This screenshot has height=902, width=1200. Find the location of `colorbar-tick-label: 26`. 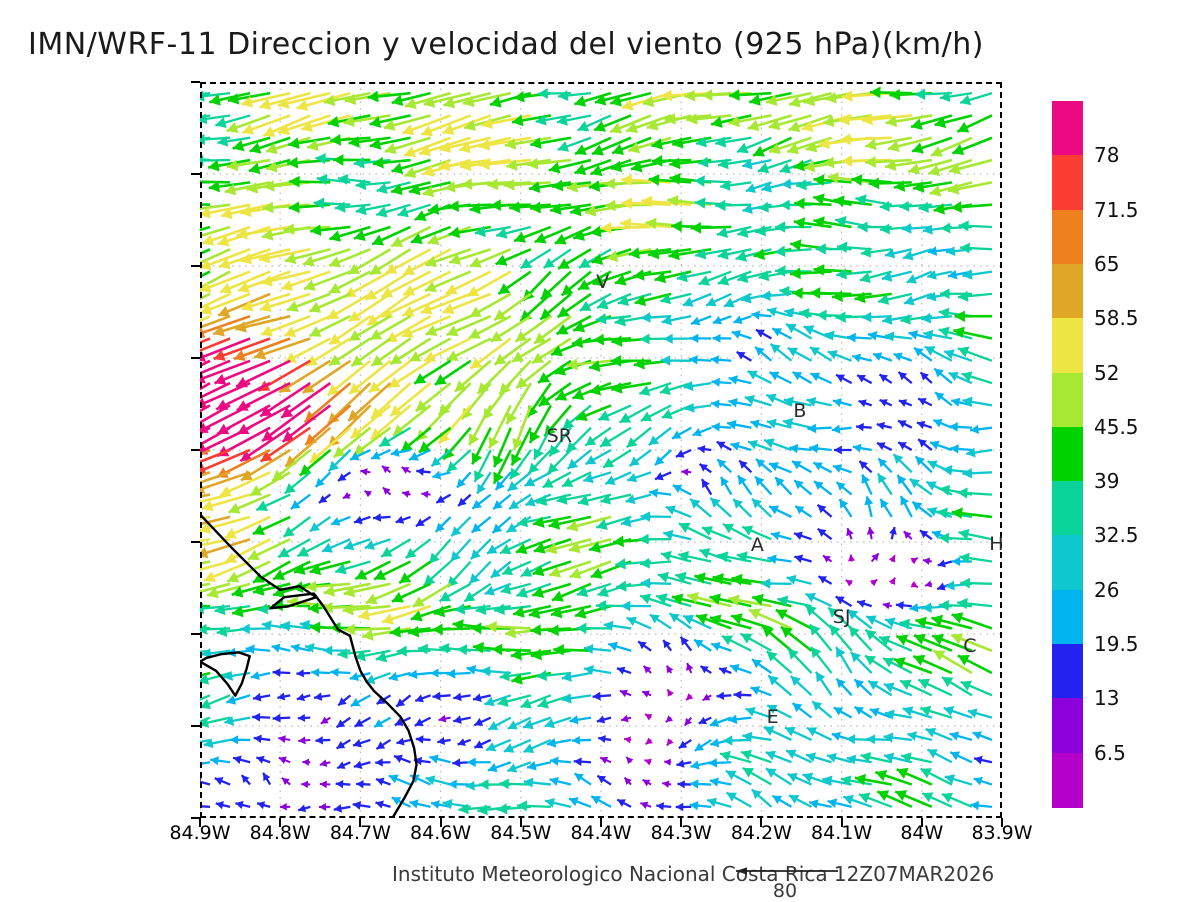

colorbar-tick-label: 26 is located at coordinates (1106, 590).